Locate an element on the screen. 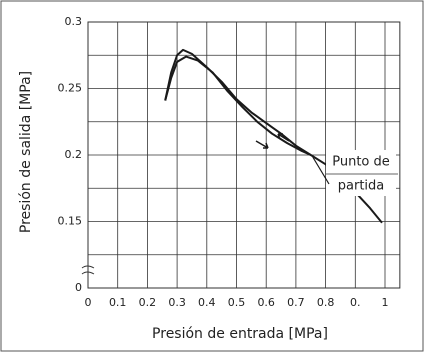 The width and height of the screenshot is (424, 352). y-tick-label: 0 is located at coordinates (78, 287).